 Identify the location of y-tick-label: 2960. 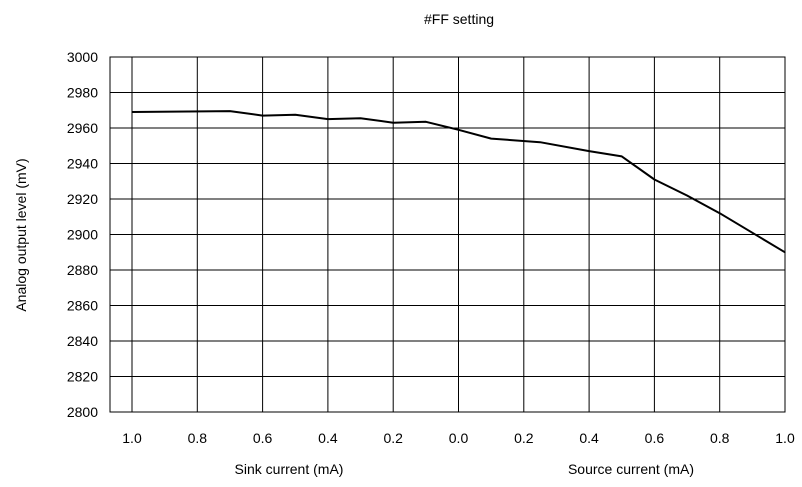
(82, 128).